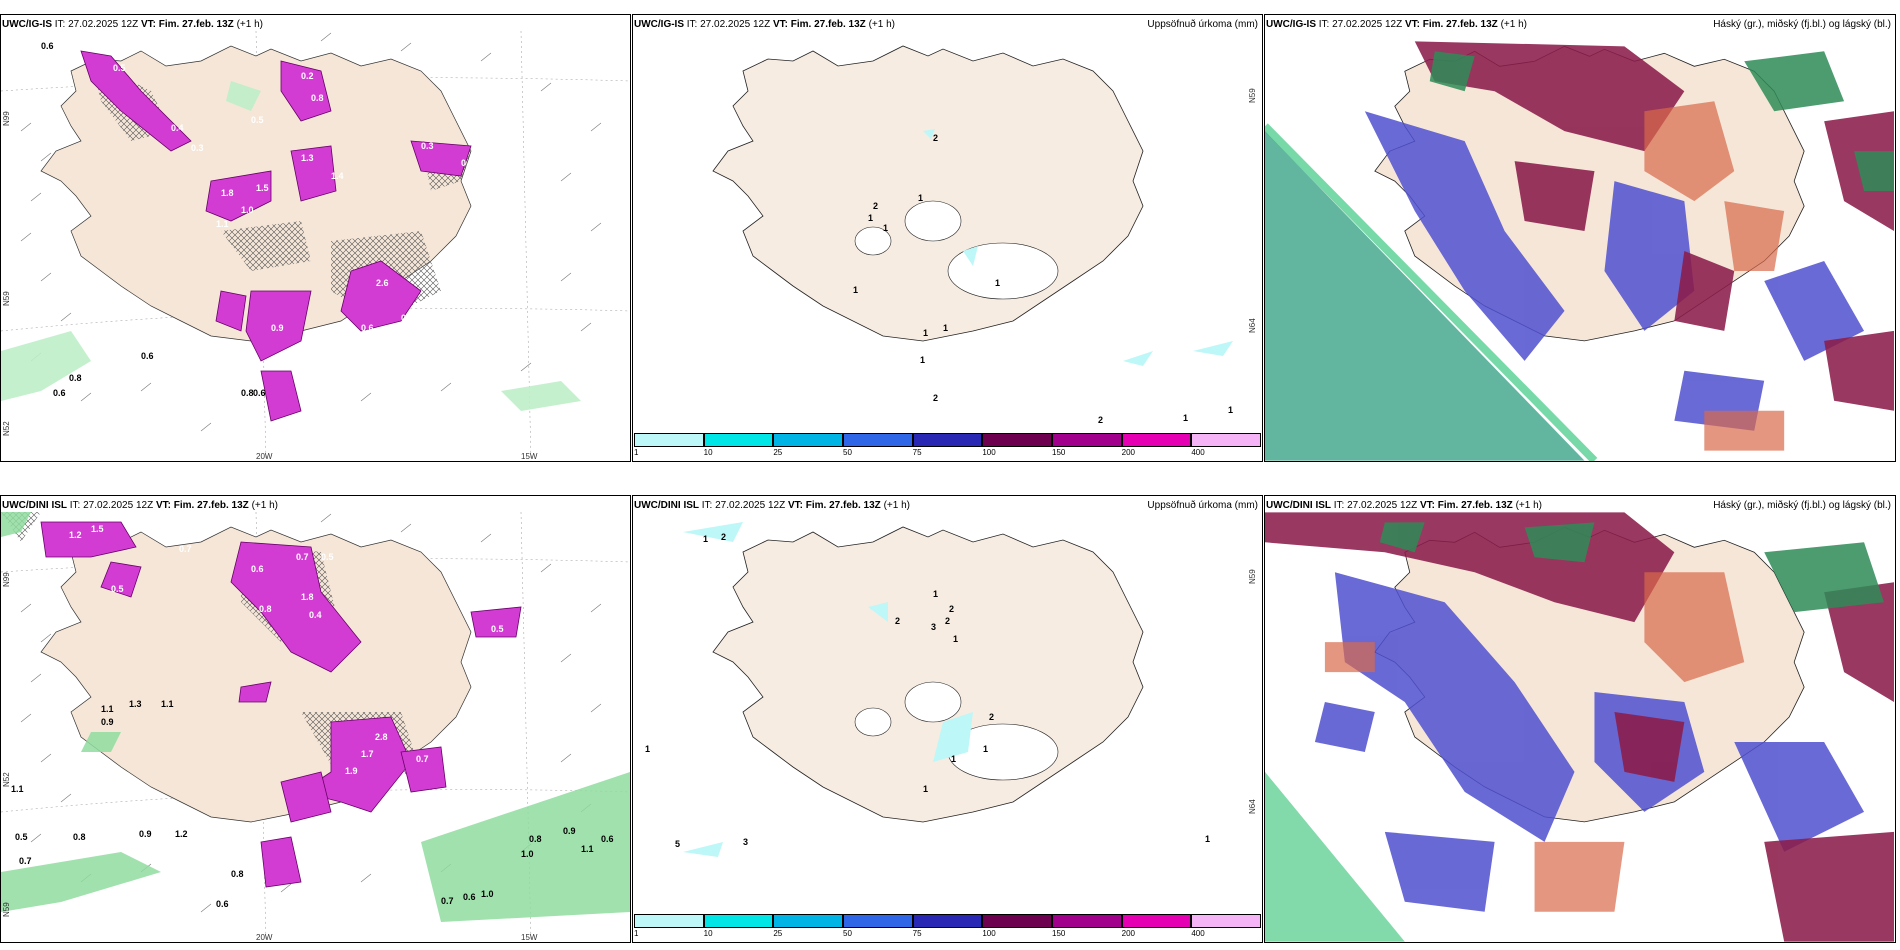 The width and height of the screenshot is (1900, 950). I want to click on svg-text: N99, so click(6, 118).